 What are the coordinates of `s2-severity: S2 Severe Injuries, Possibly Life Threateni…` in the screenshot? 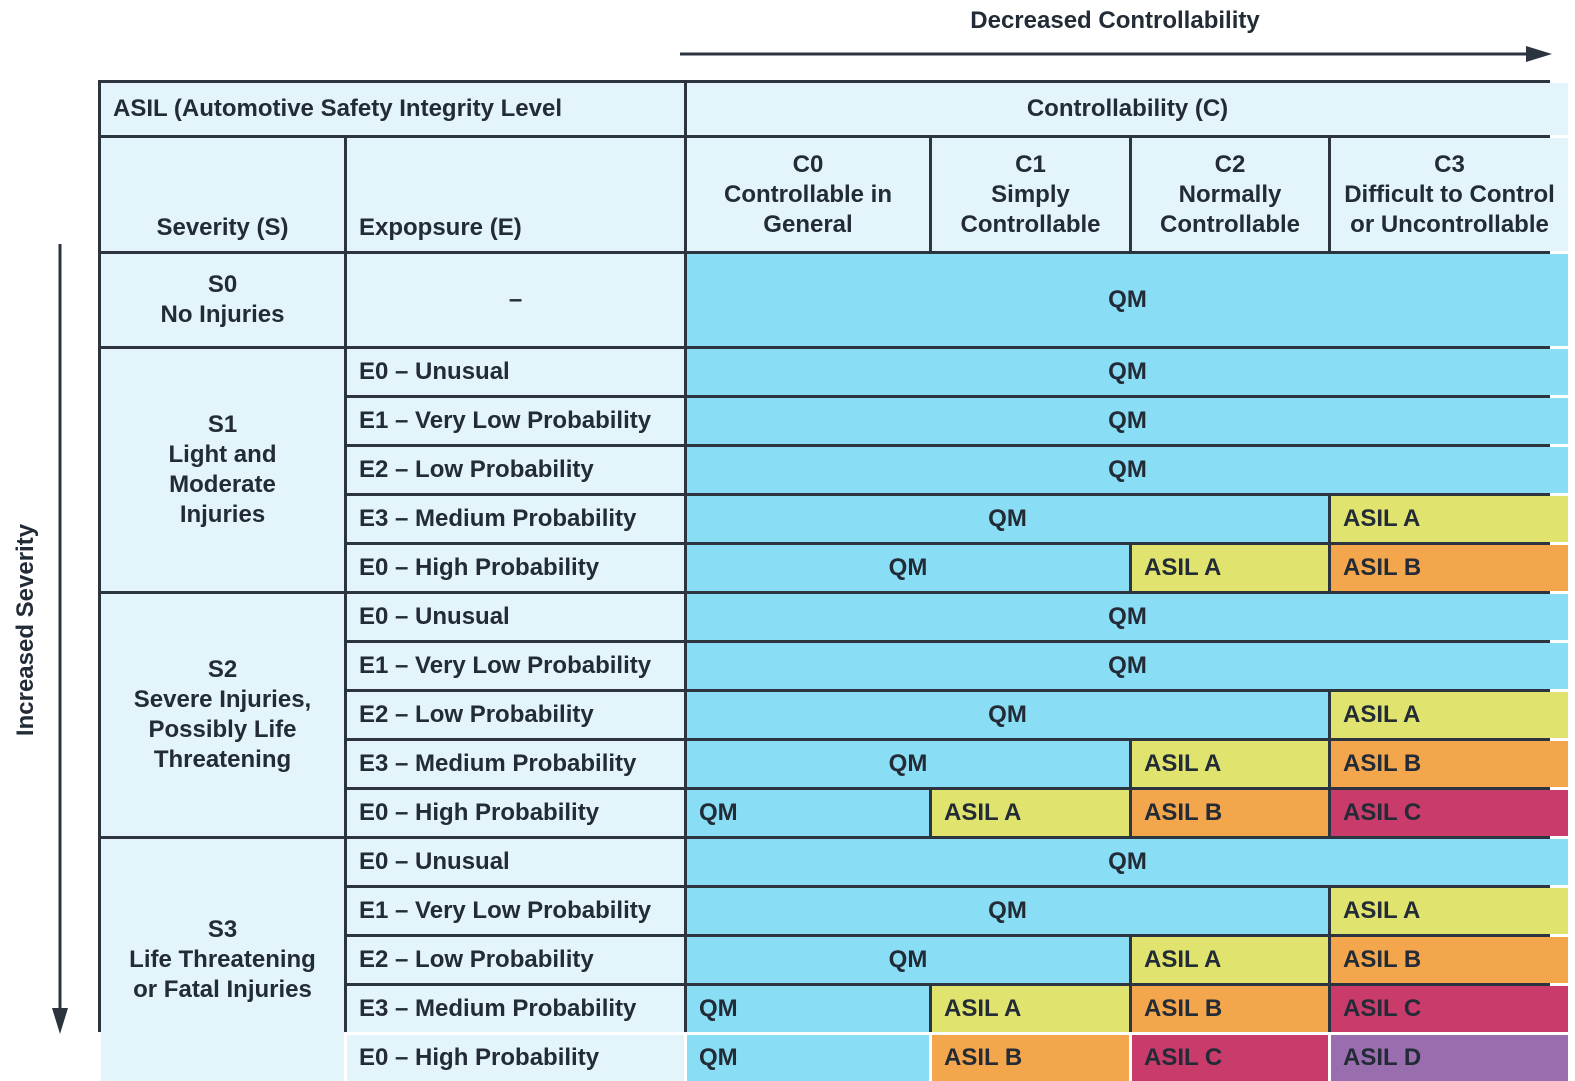 It's located at (222, 715).